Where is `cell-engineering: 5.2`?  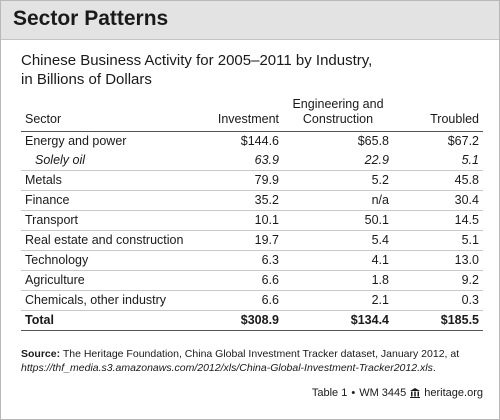 cell-engineering: 5.2 is located at coordinates (380, 180).